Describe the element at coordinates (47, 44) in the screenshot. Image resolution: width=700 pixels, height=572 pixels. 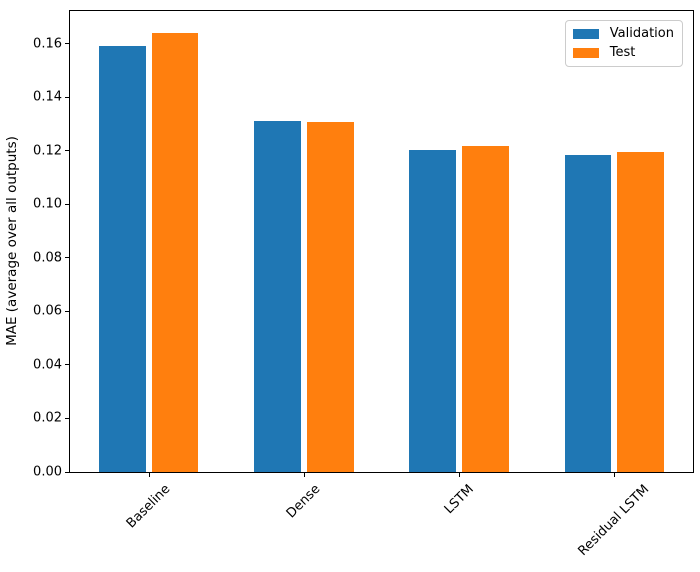
I see `y-tick-label: 0.16` at that location.